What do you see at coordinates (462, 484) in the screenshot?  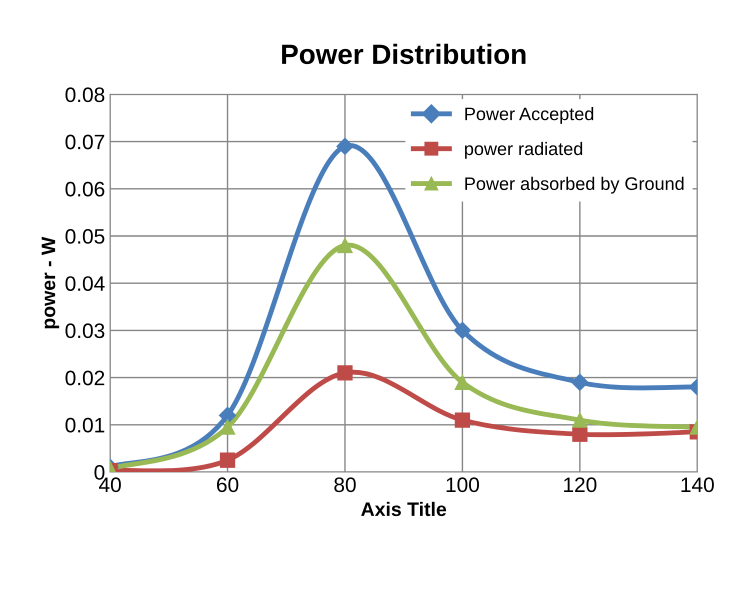 I see `x-tick-label: 100` at bounding box center [462, 484].